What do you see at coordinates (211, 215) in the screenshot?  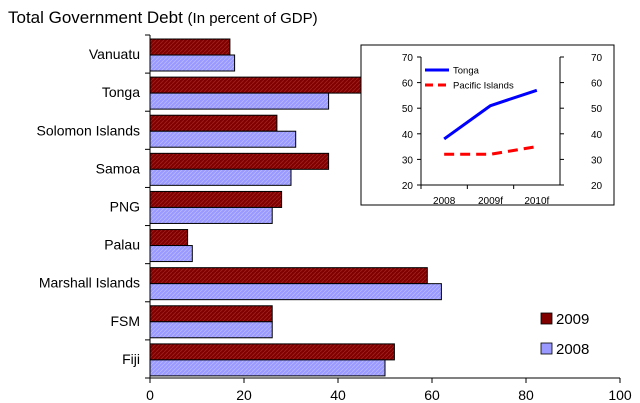 I see `bar-2008-png` at bounding box center [211, 215].